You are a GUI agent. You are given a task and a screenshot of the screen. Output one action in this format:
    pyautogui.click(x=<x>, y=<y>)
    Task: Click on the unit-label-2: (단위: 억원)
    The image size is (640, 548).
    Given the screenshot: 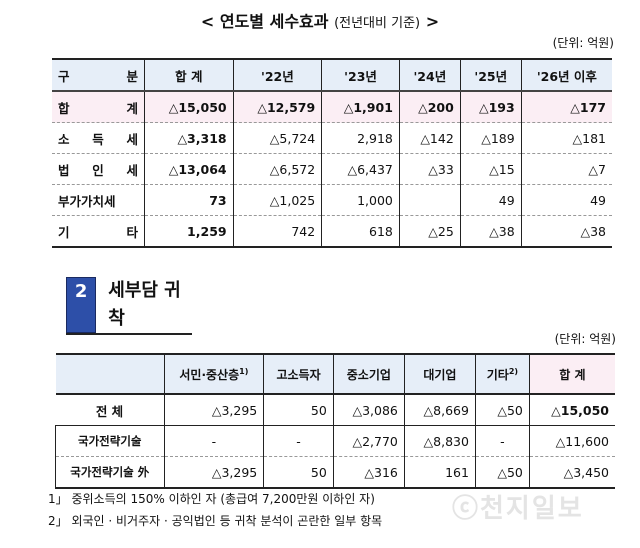 What is the action you would take?
    pyautogui.click(x=585, y=339)
    